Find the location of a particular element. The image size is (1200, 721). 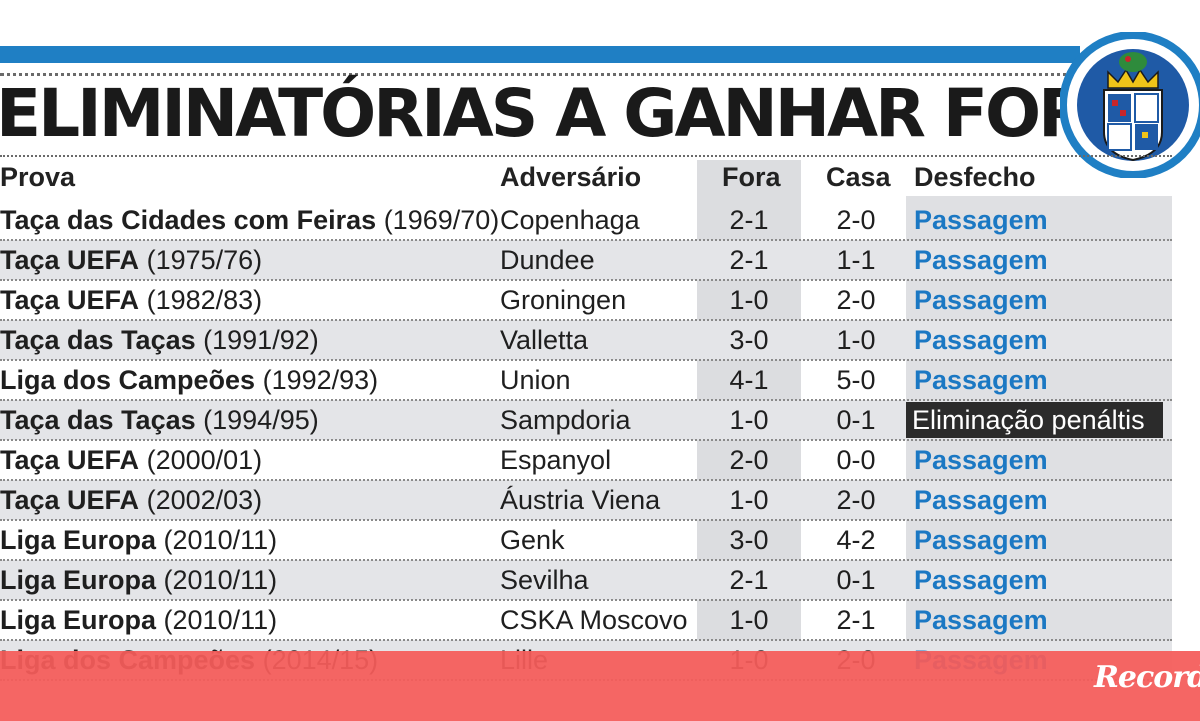

header-blue-bar is located at coordinates (540, 54).